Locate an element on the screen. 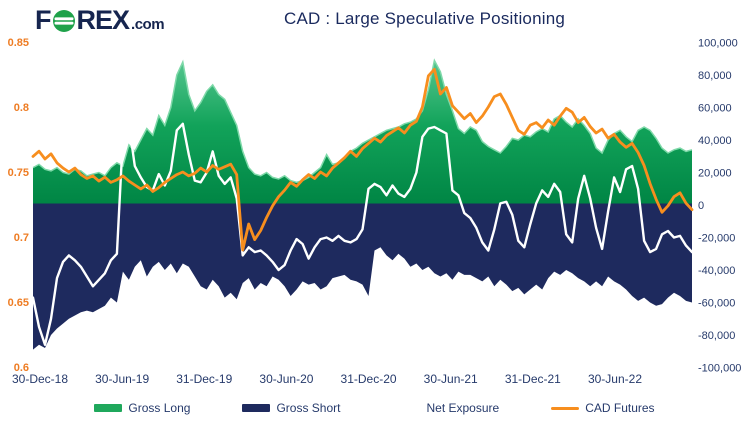  legend-label: Gross Long is located at coordinates (159, 408).